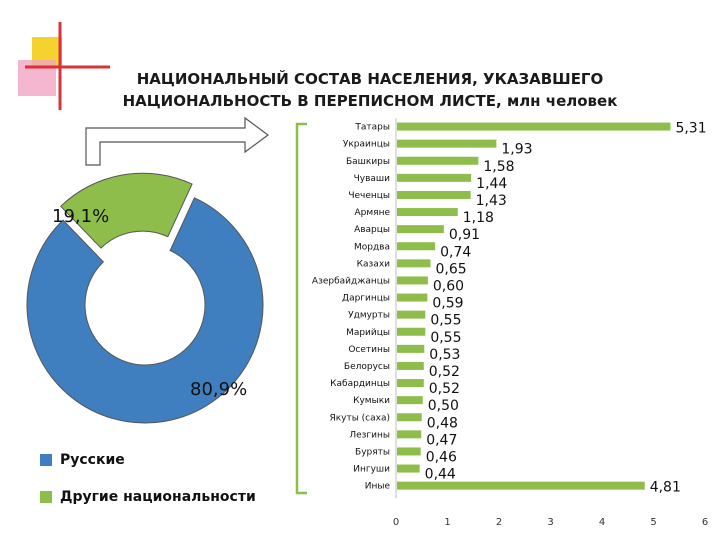  What do you see at coordinates (46, 497) in the screenshot?
I see `legend-swatch-green` at bounding box center [46, 497].